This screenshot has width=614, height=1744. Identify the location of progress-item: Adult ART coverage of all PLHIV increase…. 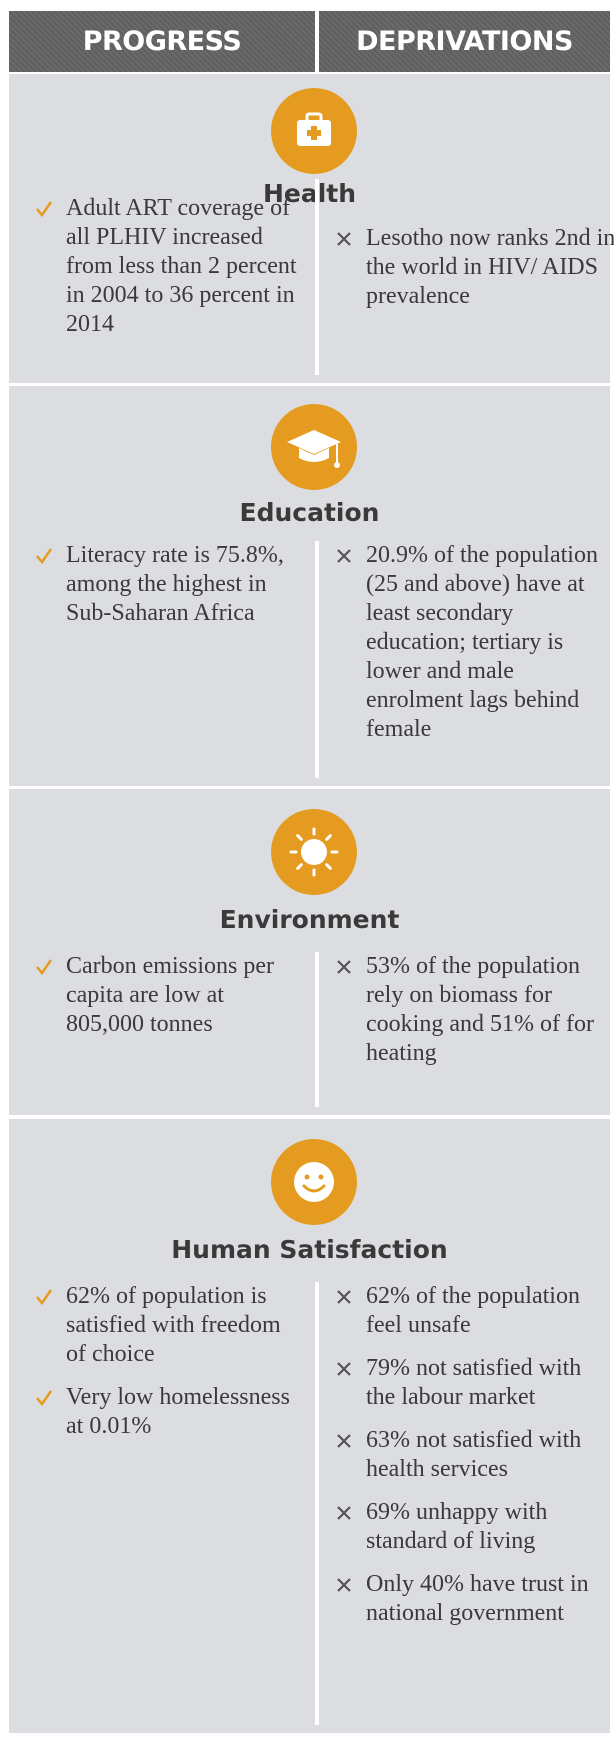
(168, 266).